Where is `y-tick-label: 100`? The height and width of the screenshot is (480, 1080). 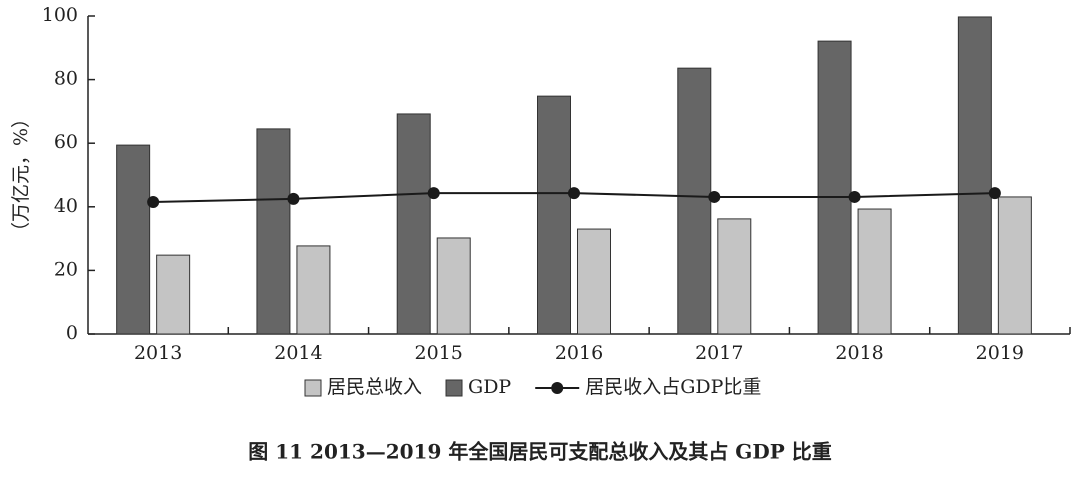 y-tick-label: 100 is located at coordinates (60, 15).